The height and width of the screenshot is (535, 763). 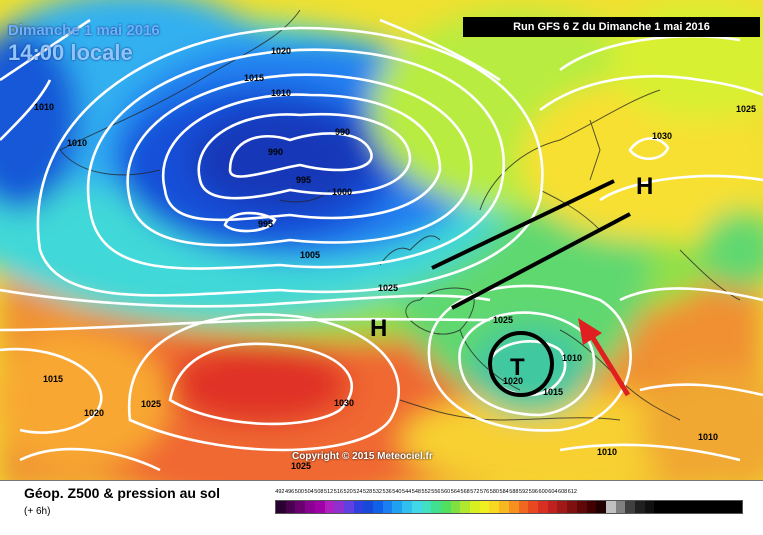 What do you see at coordinates (572, 492) in the screenshot?
I see `scale-tick-label: 612` at bounding box center [572, 492].